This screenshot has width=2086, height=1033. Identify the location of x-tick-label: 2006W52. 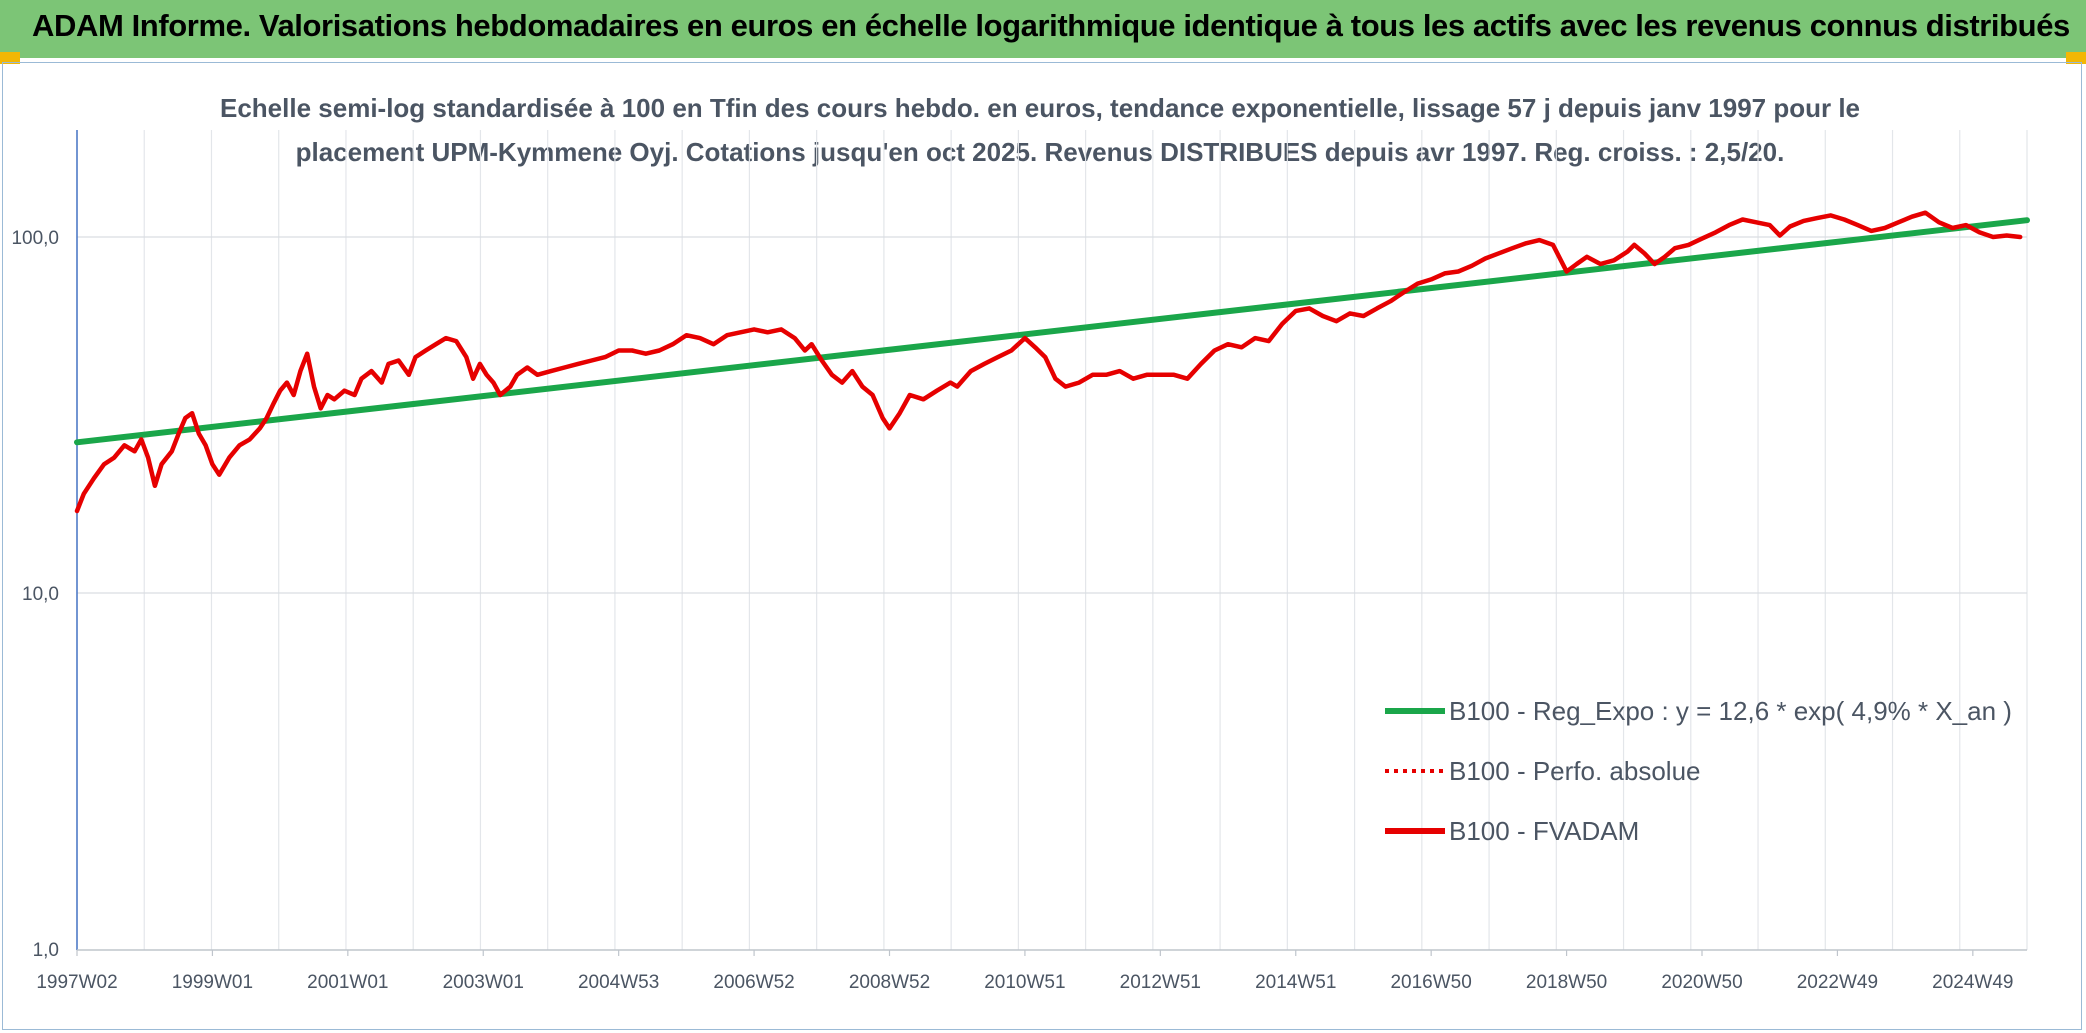
(753, 982).